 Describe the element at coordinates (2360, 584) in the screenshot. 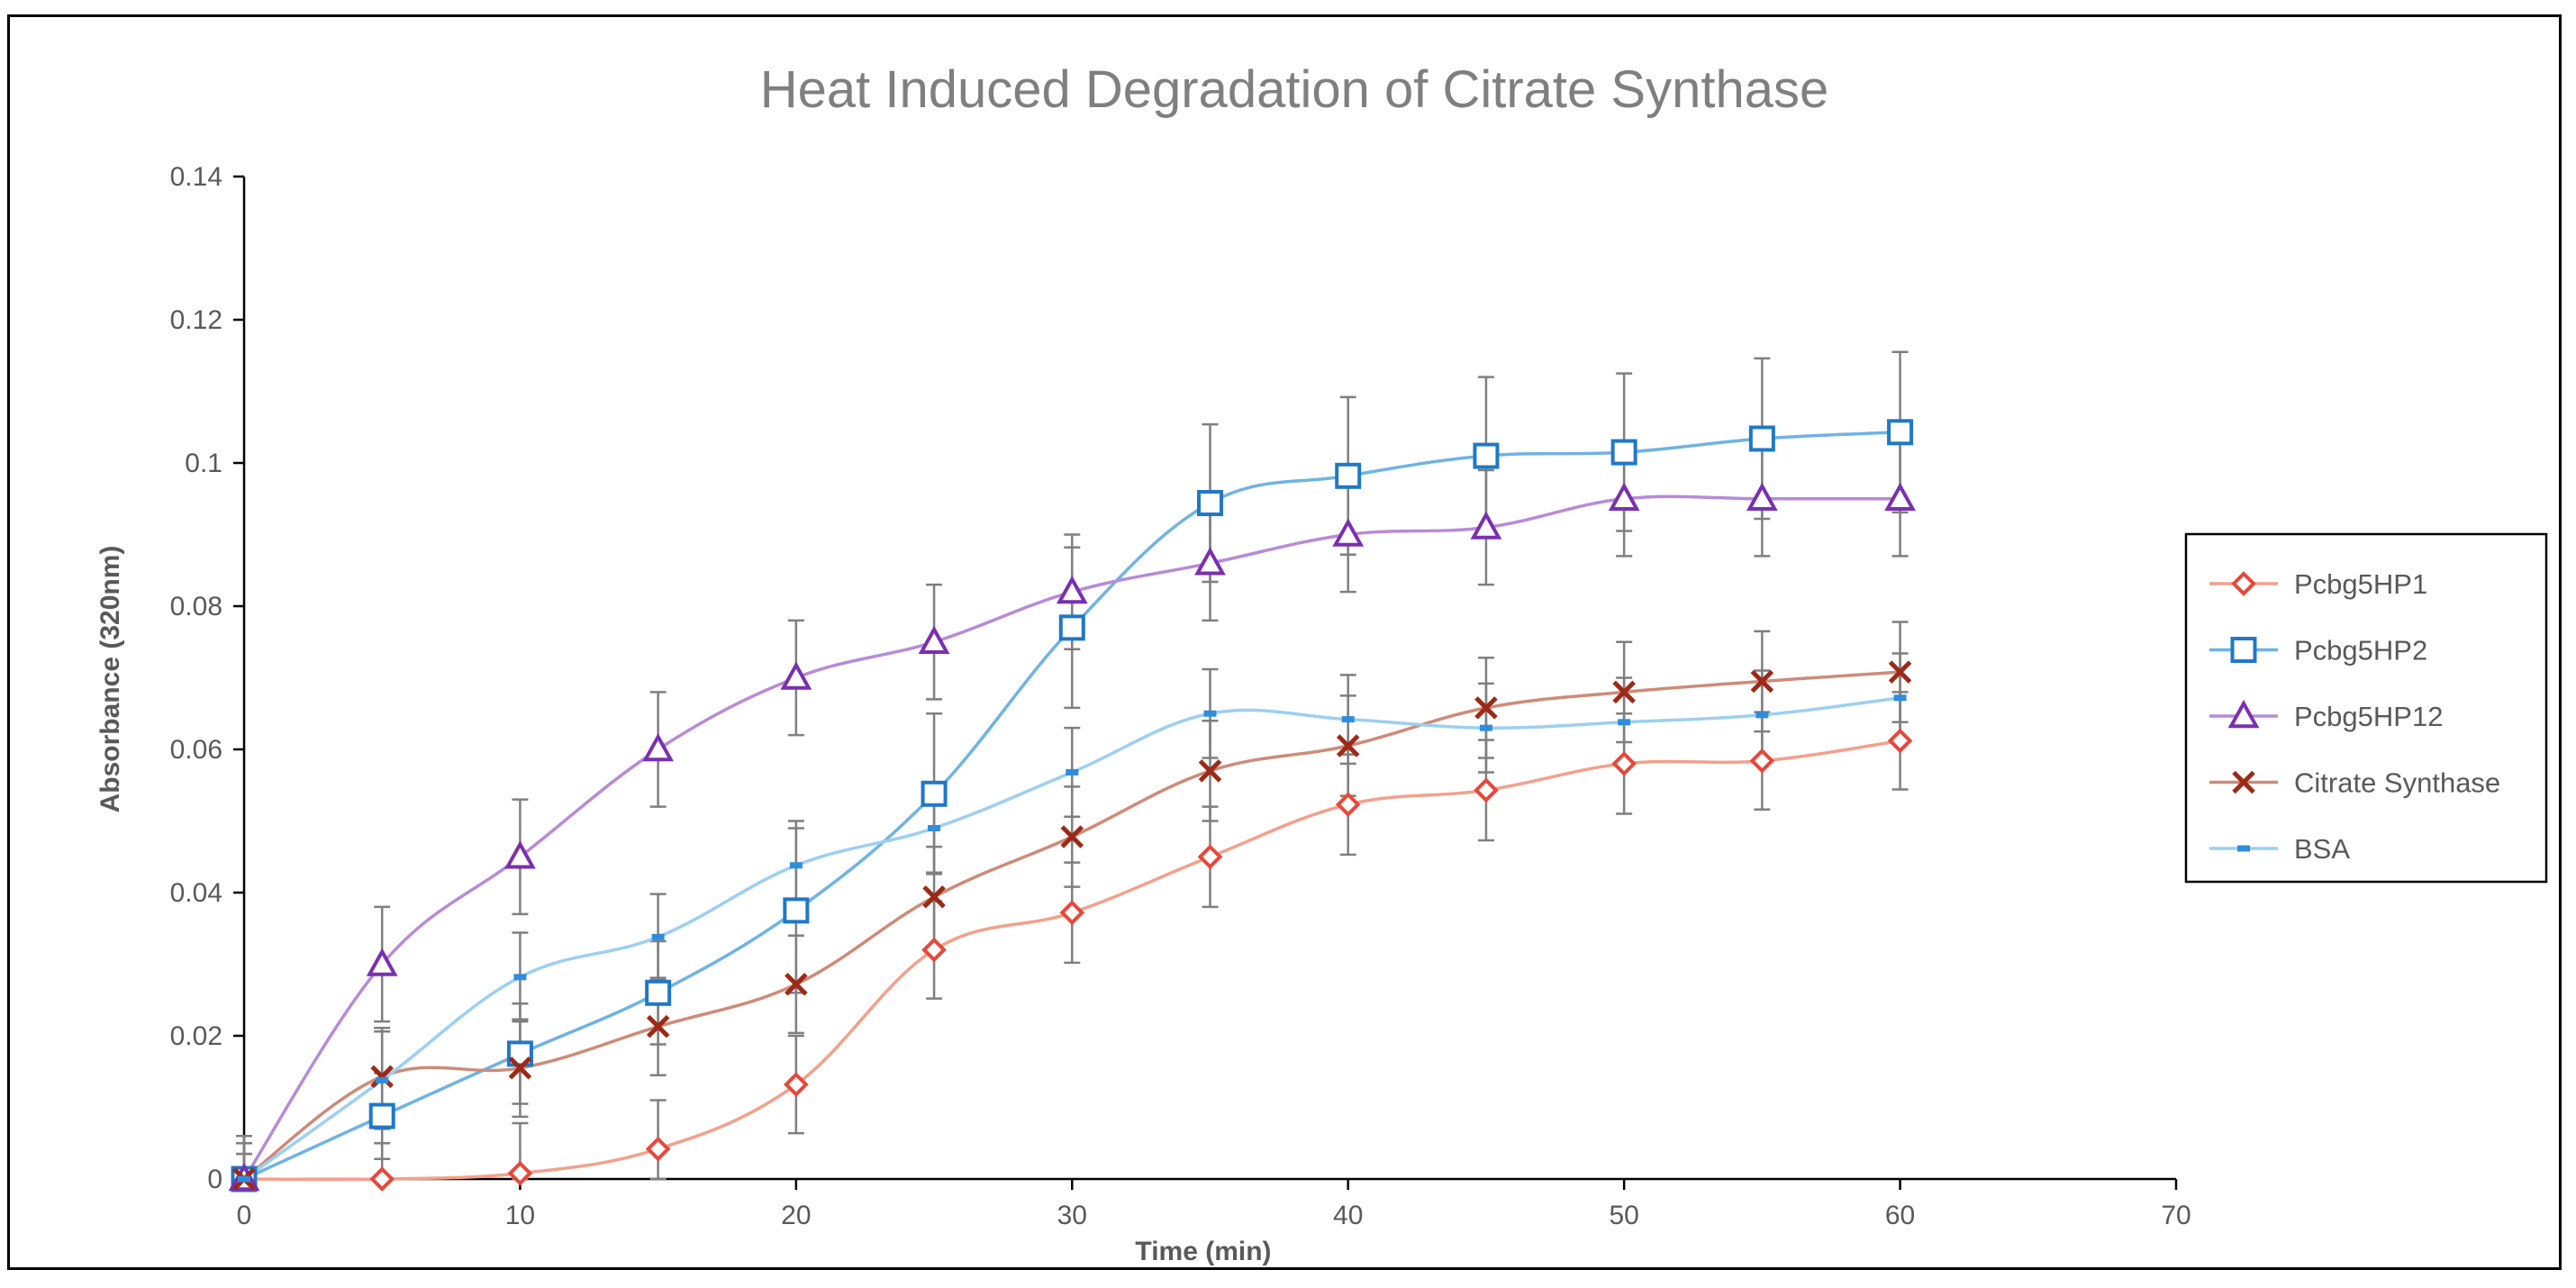

I see `legend-label: Pcbg5HP1` at that location.